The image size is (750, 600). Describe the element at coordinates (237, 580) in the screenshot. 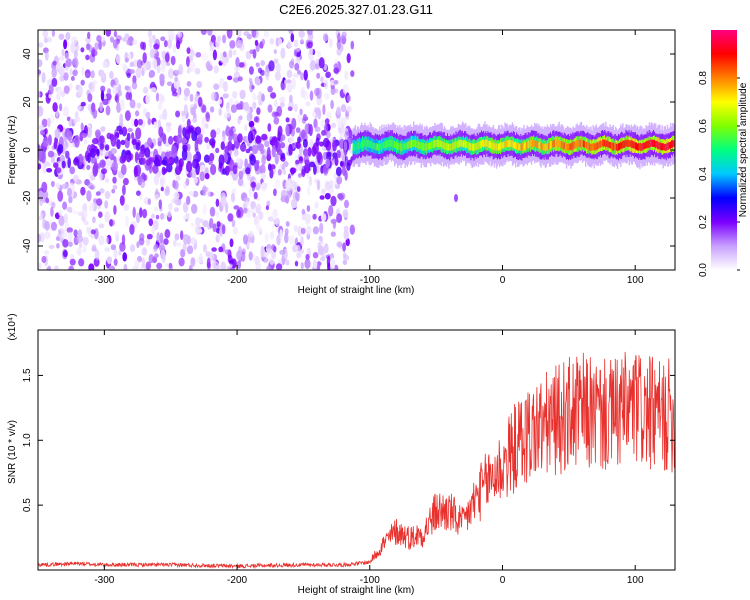

I see `x-tick-label: -200` at that location.